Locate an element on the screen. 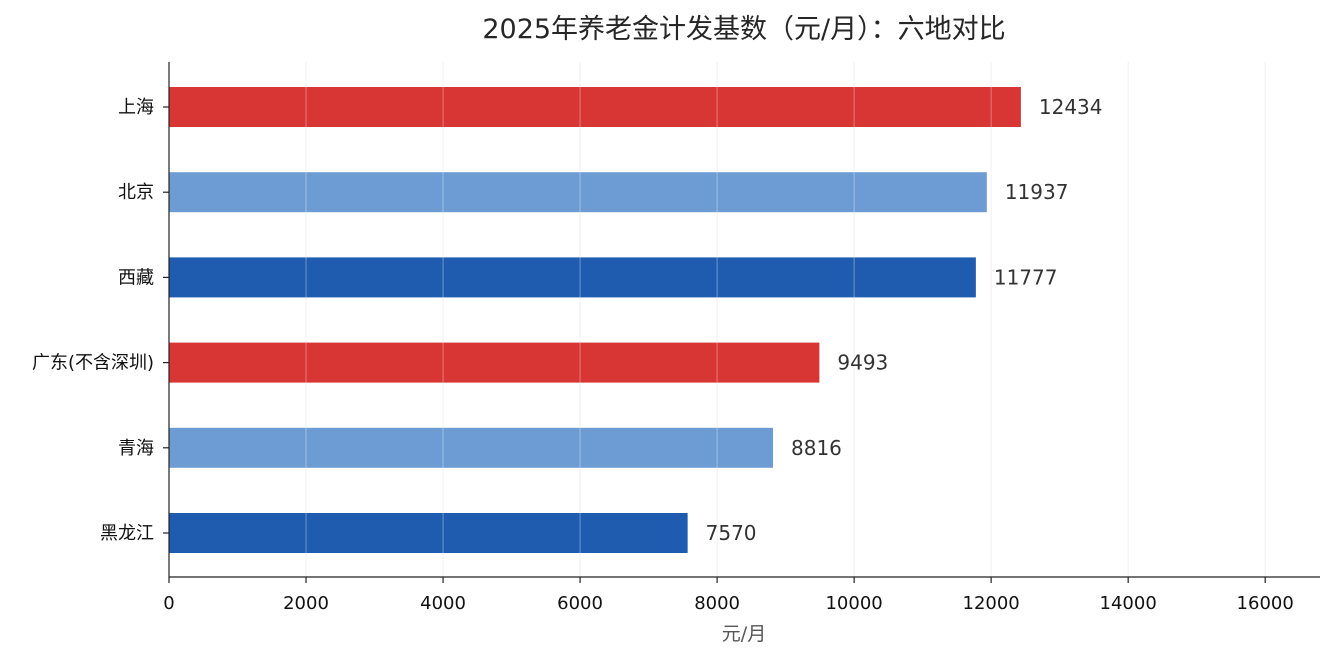  x-tick-label: 10000 is located at coordinates (853, 603).